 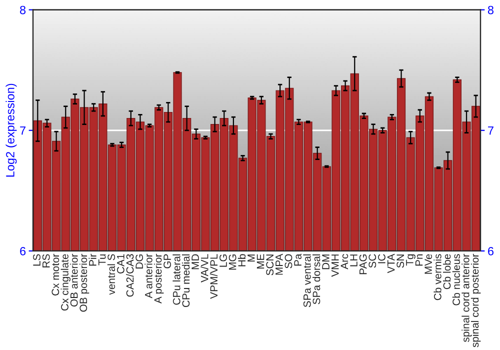 What do you see at coordinates (74, 280) in the screenshot?
I see `x-tick-label: OB anterior` at bounding box center [74, 280].